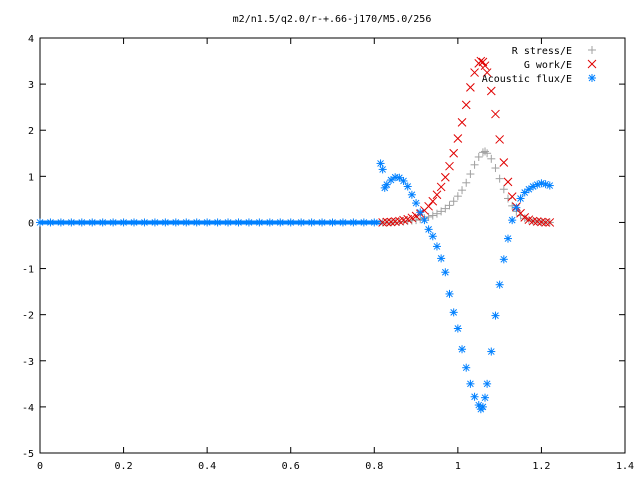  I want to click on x-tick-label: 0.4, so click(207, 466).